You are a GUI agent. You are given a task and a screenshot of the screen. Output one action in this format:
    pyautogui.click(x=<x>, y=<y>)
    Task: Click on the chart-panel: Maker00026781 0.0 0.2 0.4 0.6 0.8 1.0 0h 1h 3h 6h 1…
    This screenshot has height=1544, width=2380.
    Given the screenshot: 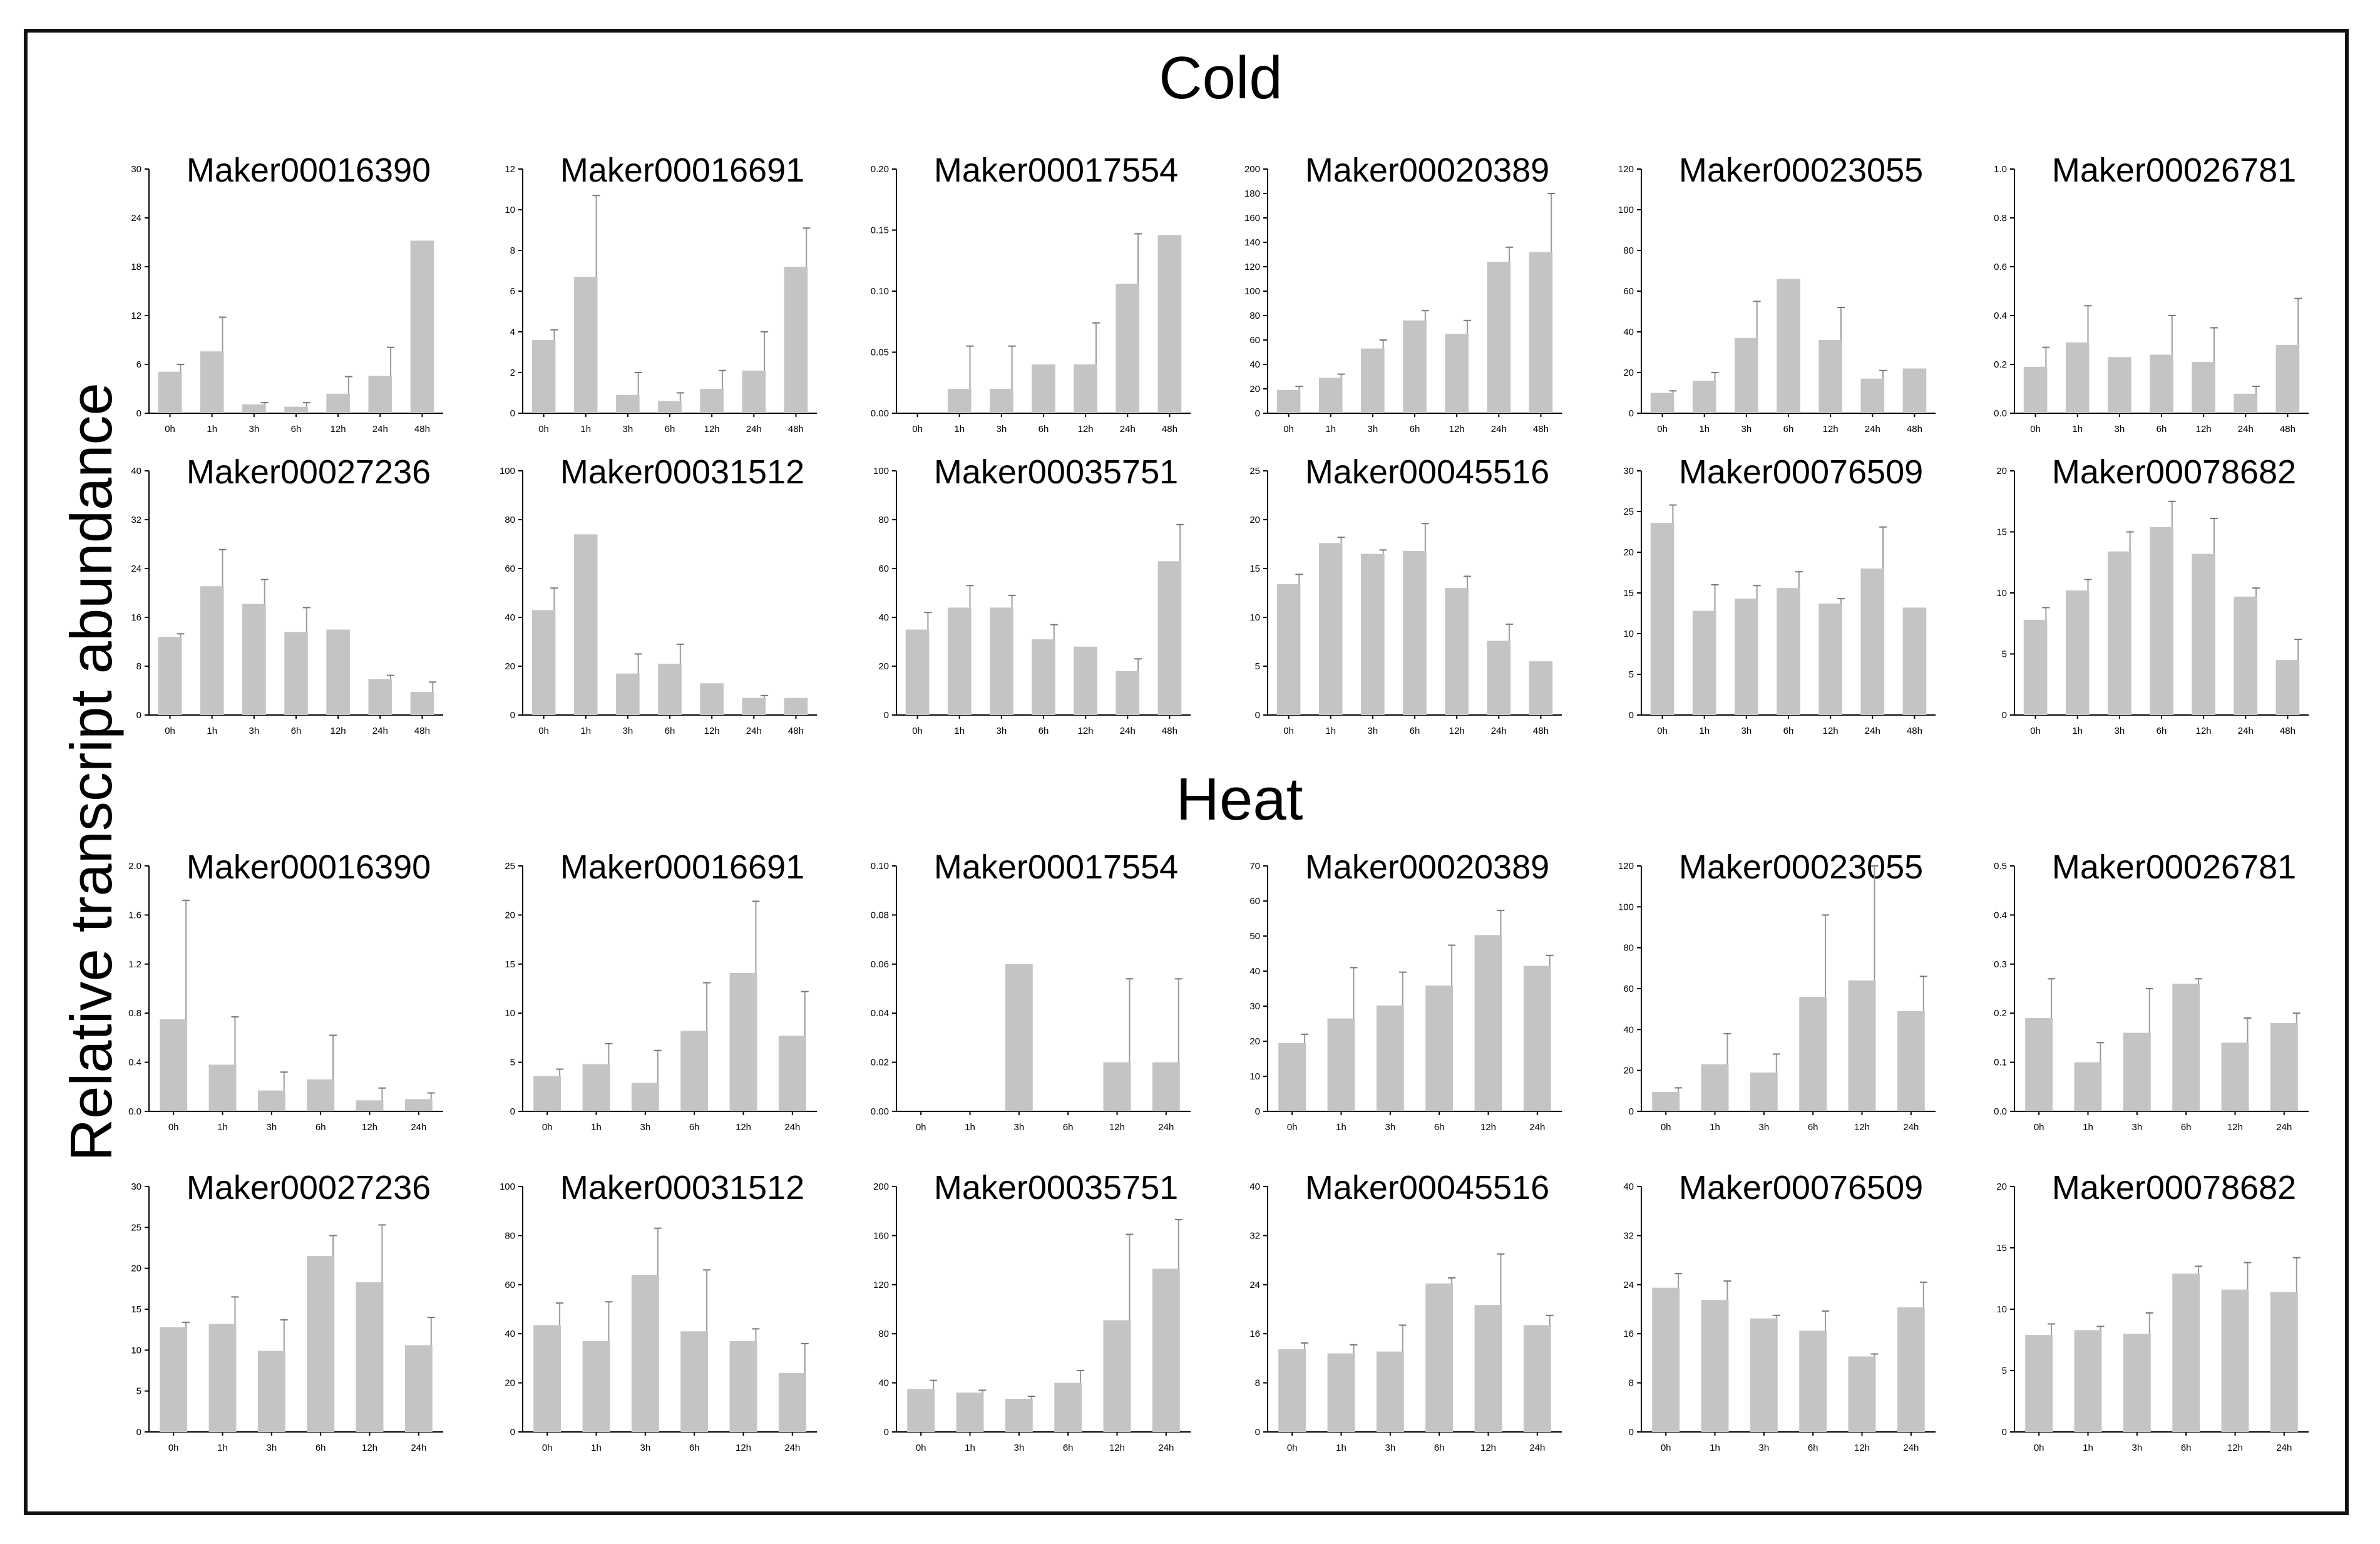 What is the action you would take?
    pyautogui.click(x=2151, y=293)
    